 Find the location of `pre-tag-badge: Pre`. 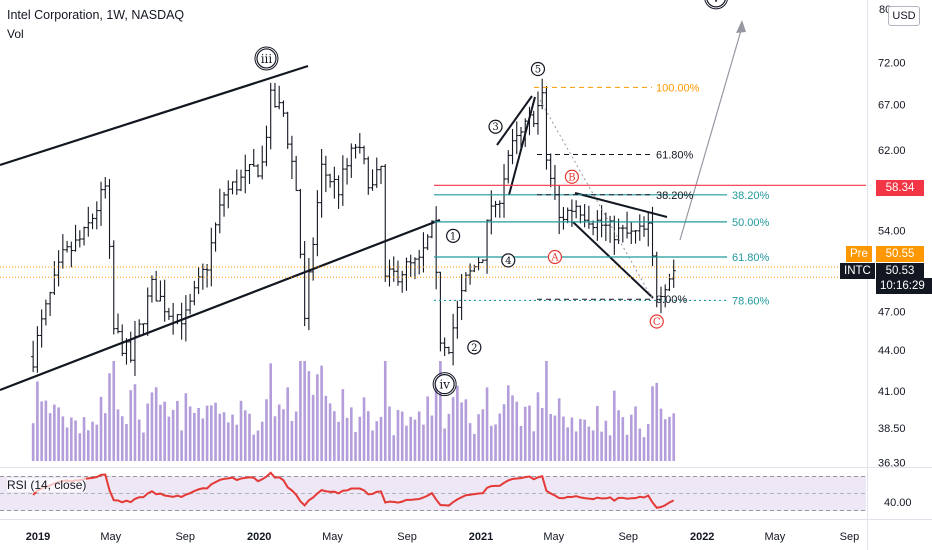

pre-tag-badge: Pre is located at coordinates (859, 254).